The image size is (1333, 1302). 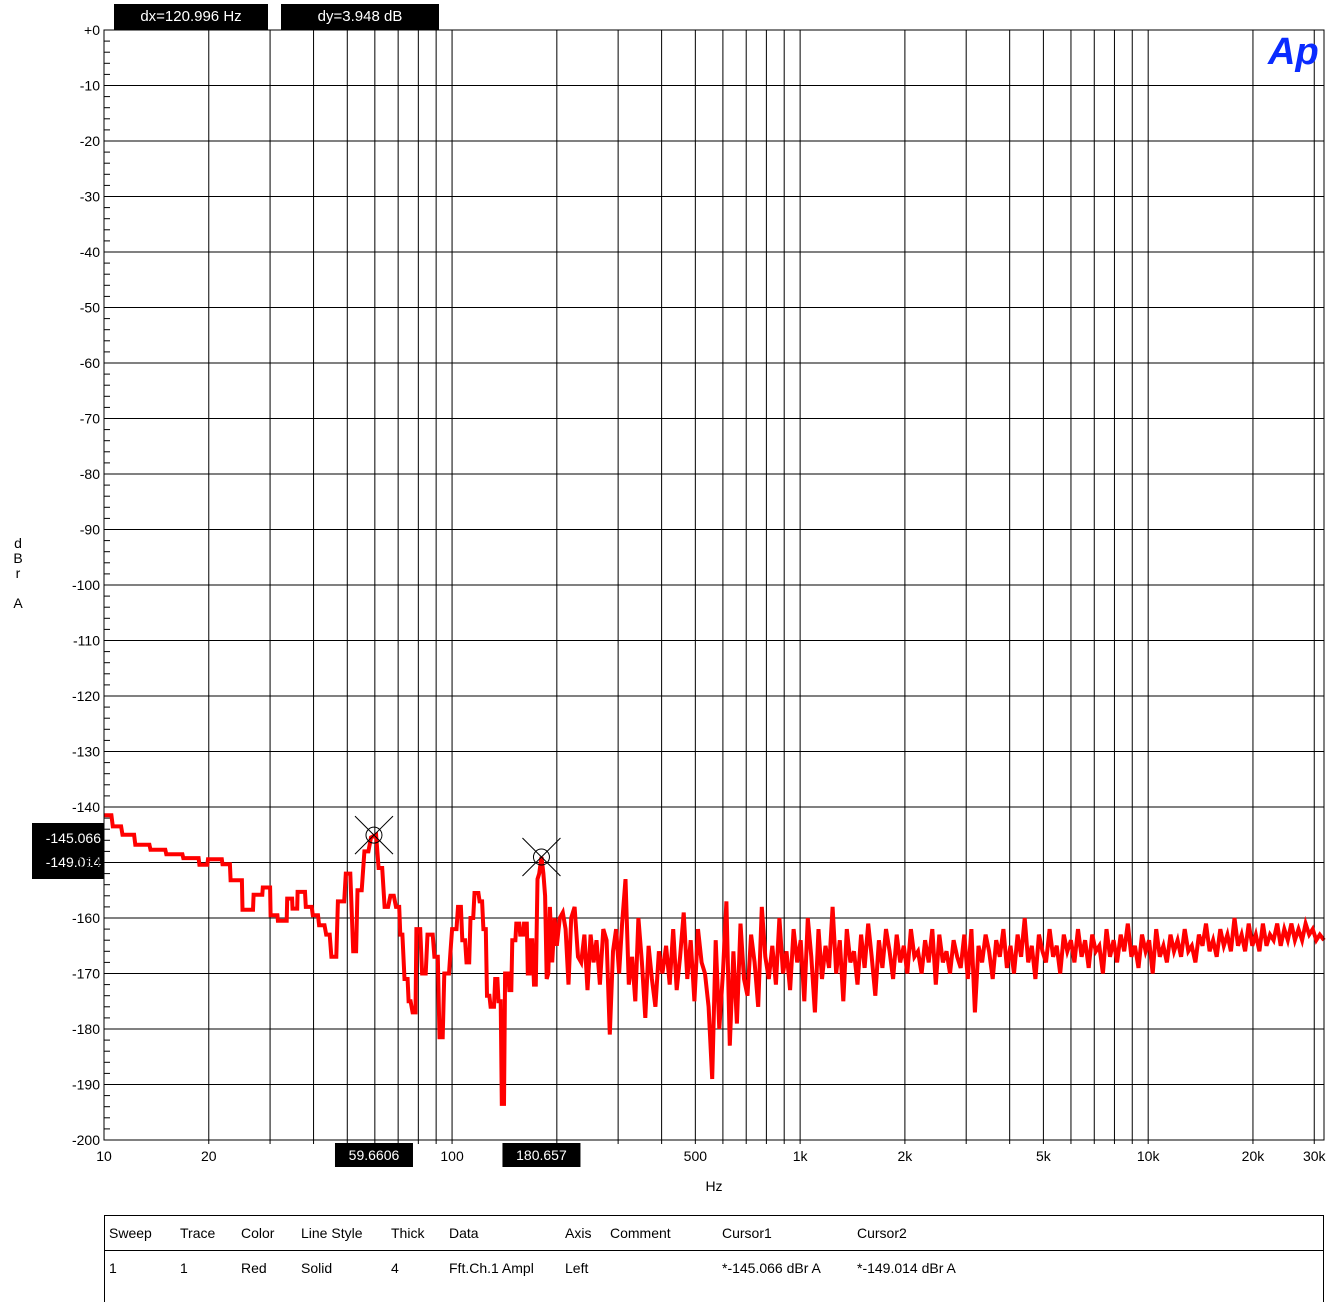 What do you see at coordinates (906, 1268) in the screenshot?
I see `legend-cell: *-149.014 dBr A` at bounding box center [906, 1268].